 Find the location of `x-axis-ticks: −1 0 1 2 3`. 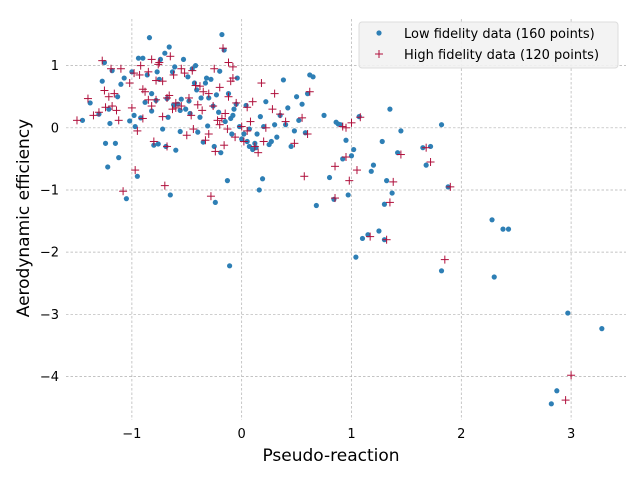

x-axis-ticks: −1 0 1 2 3 is located at coordinates (348, 434).